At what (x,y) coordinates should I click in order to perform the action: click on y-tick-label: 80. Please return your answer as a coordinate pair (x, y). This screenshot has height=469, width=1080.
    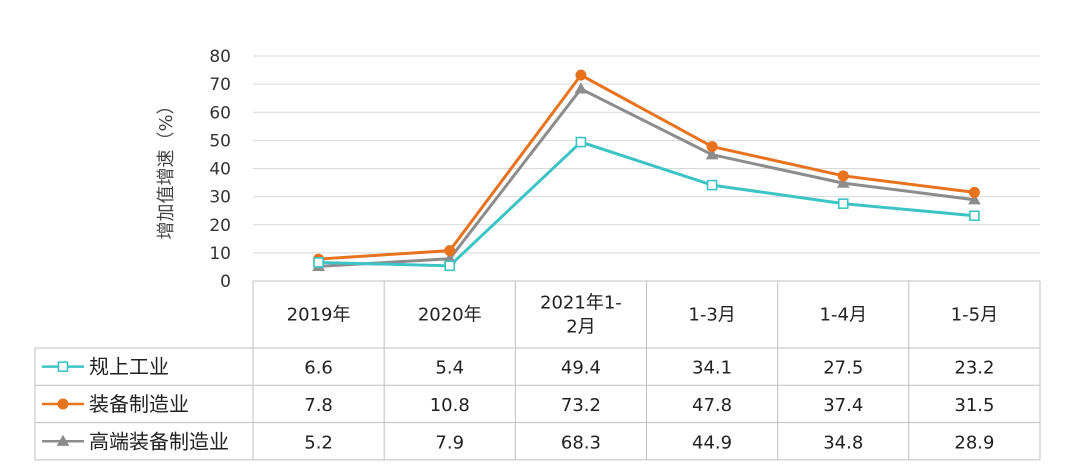
    Looking at the image, I should click on (220, 57).